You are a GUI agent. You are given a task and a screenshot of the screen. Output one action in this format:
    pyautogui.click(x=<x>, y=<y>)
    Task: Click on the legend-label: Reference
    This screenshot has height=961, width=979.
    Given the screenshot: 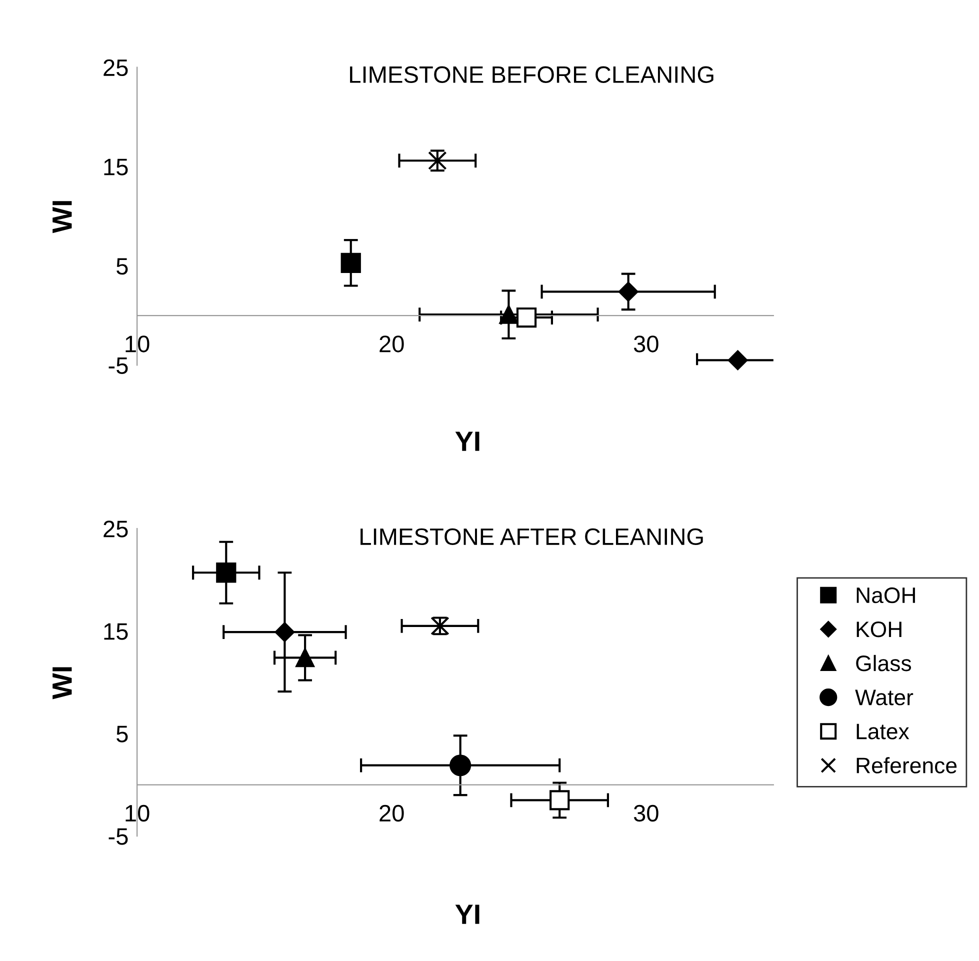 What is the action you would take?
    pyautogui.click(x=906, y=765)
    